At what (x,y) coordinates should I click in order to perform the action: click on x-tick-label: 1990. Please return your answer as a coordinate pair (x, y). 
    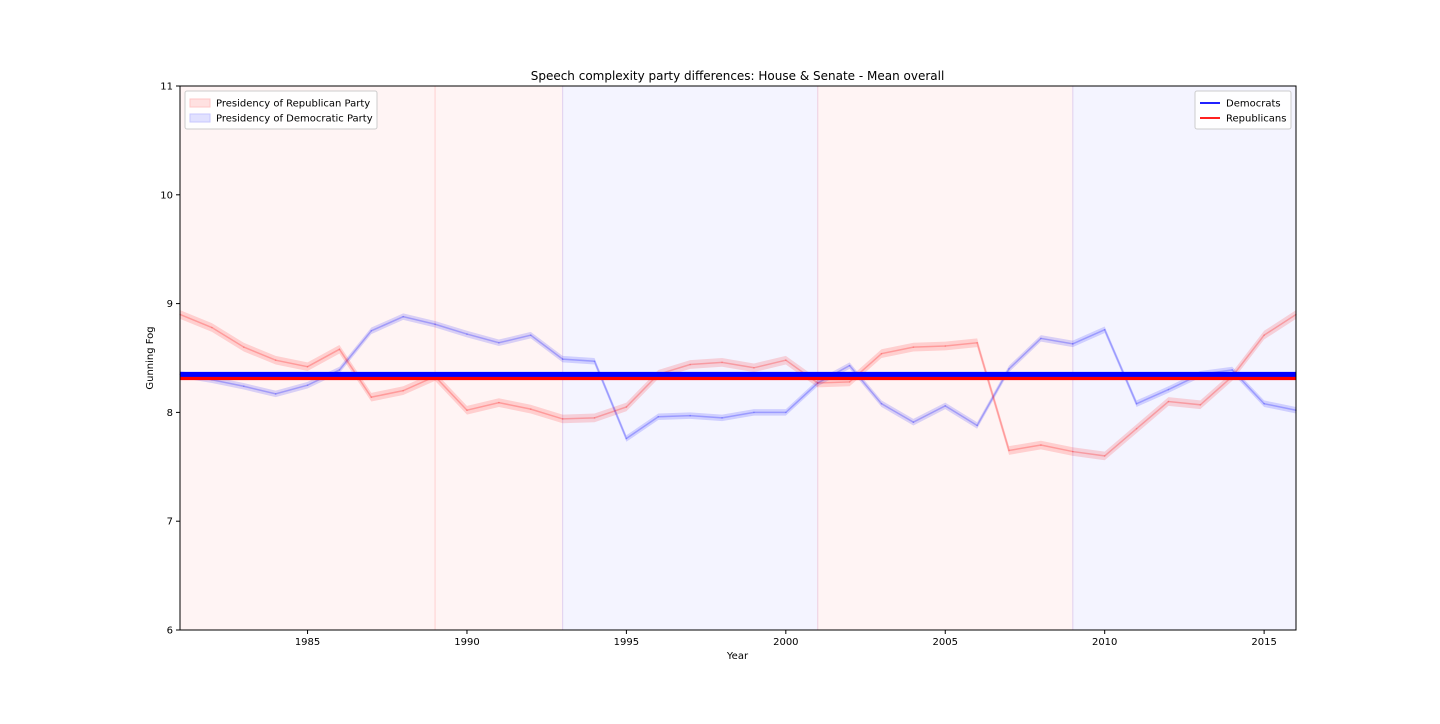
    Looking at the image, I should click on (466, 642).